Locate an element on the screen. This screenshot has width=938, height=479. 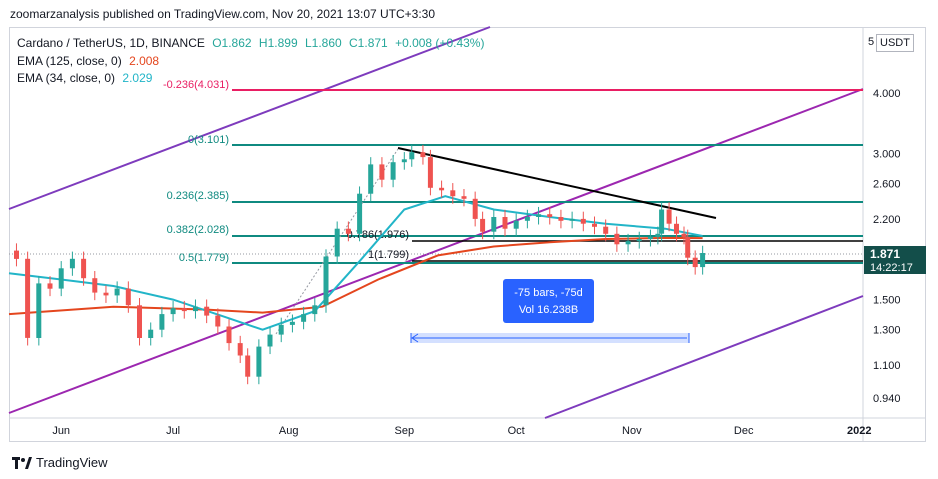
y-tick-label: 3.000 is located at coordinates (887, 155).